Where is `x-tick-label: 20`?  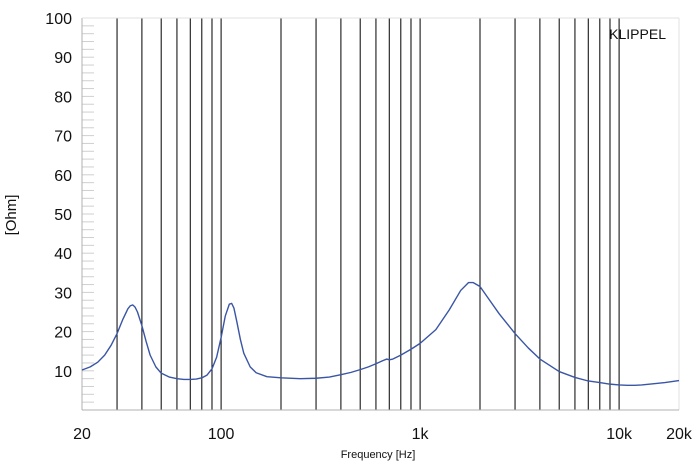
x-tick-label: 20 is located at coordinates (82, 434).